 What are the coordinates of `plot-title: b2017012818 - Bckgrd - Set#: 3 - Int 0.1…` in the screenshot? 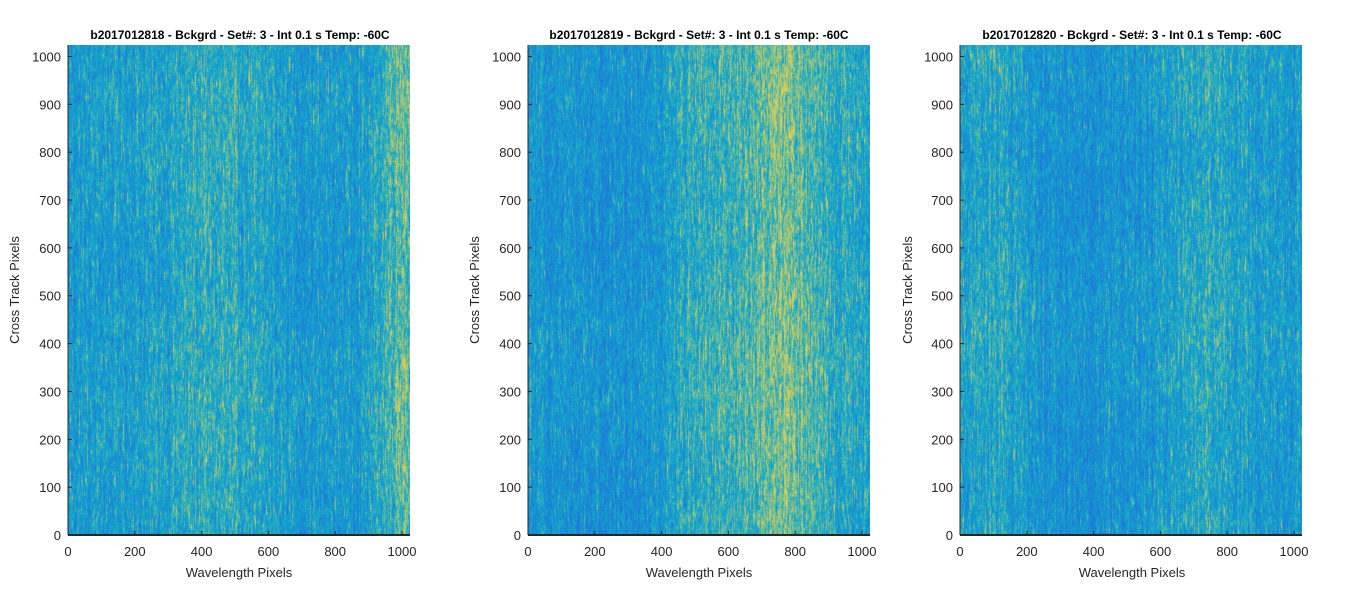 It's located at (240, 35).